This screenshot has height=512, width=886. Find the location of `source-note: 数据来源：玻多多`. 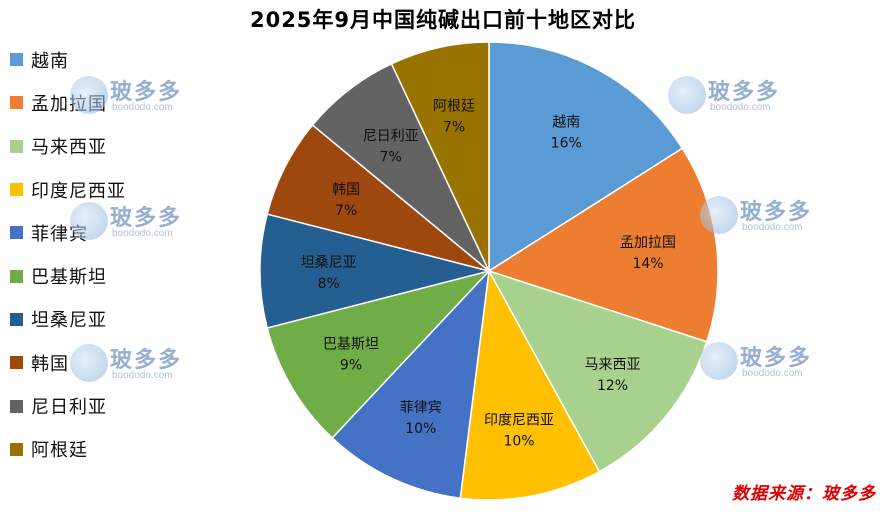

source-note: 数据来源：玻多多 is located at coordinates (804, 494).